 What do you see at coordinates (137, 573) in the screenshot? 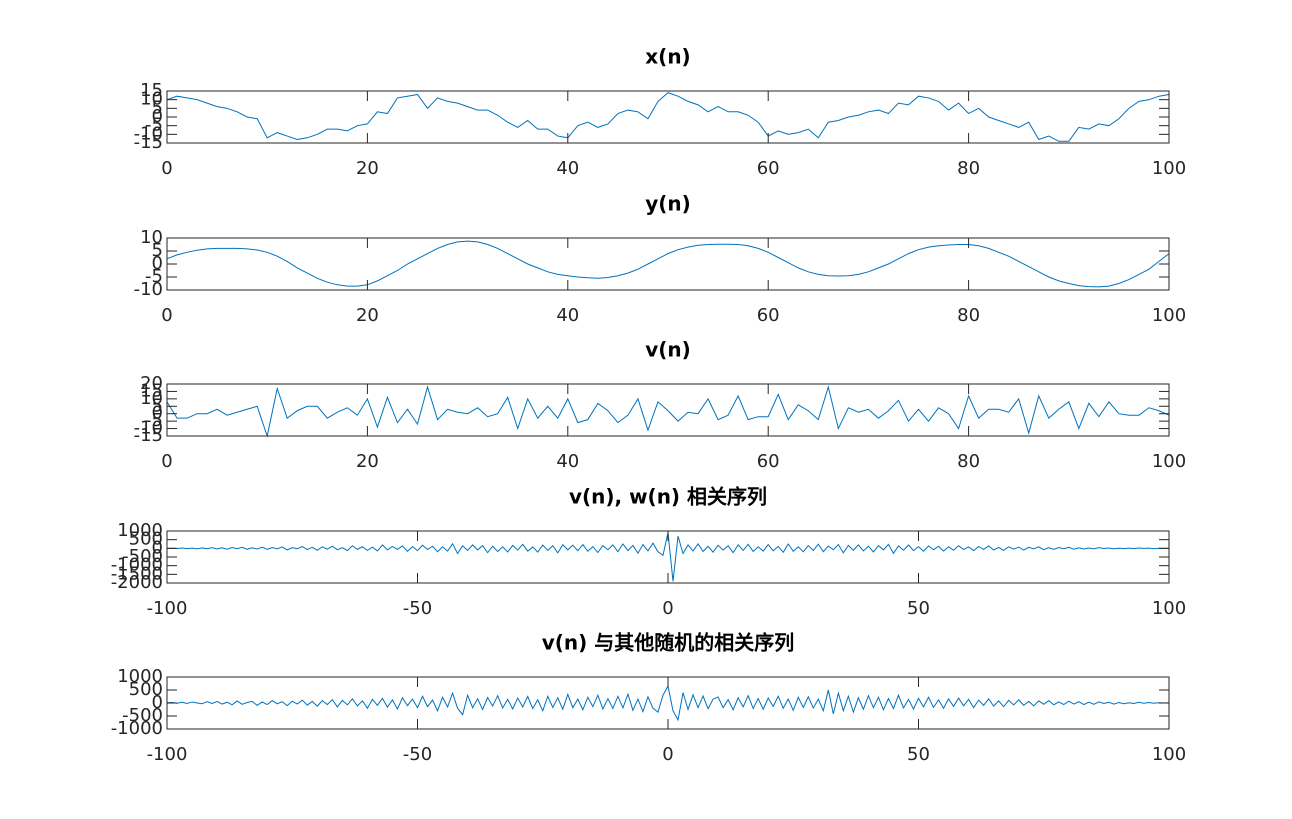
I see `y-tick-label: -1500` at bounding box center [137, 573].